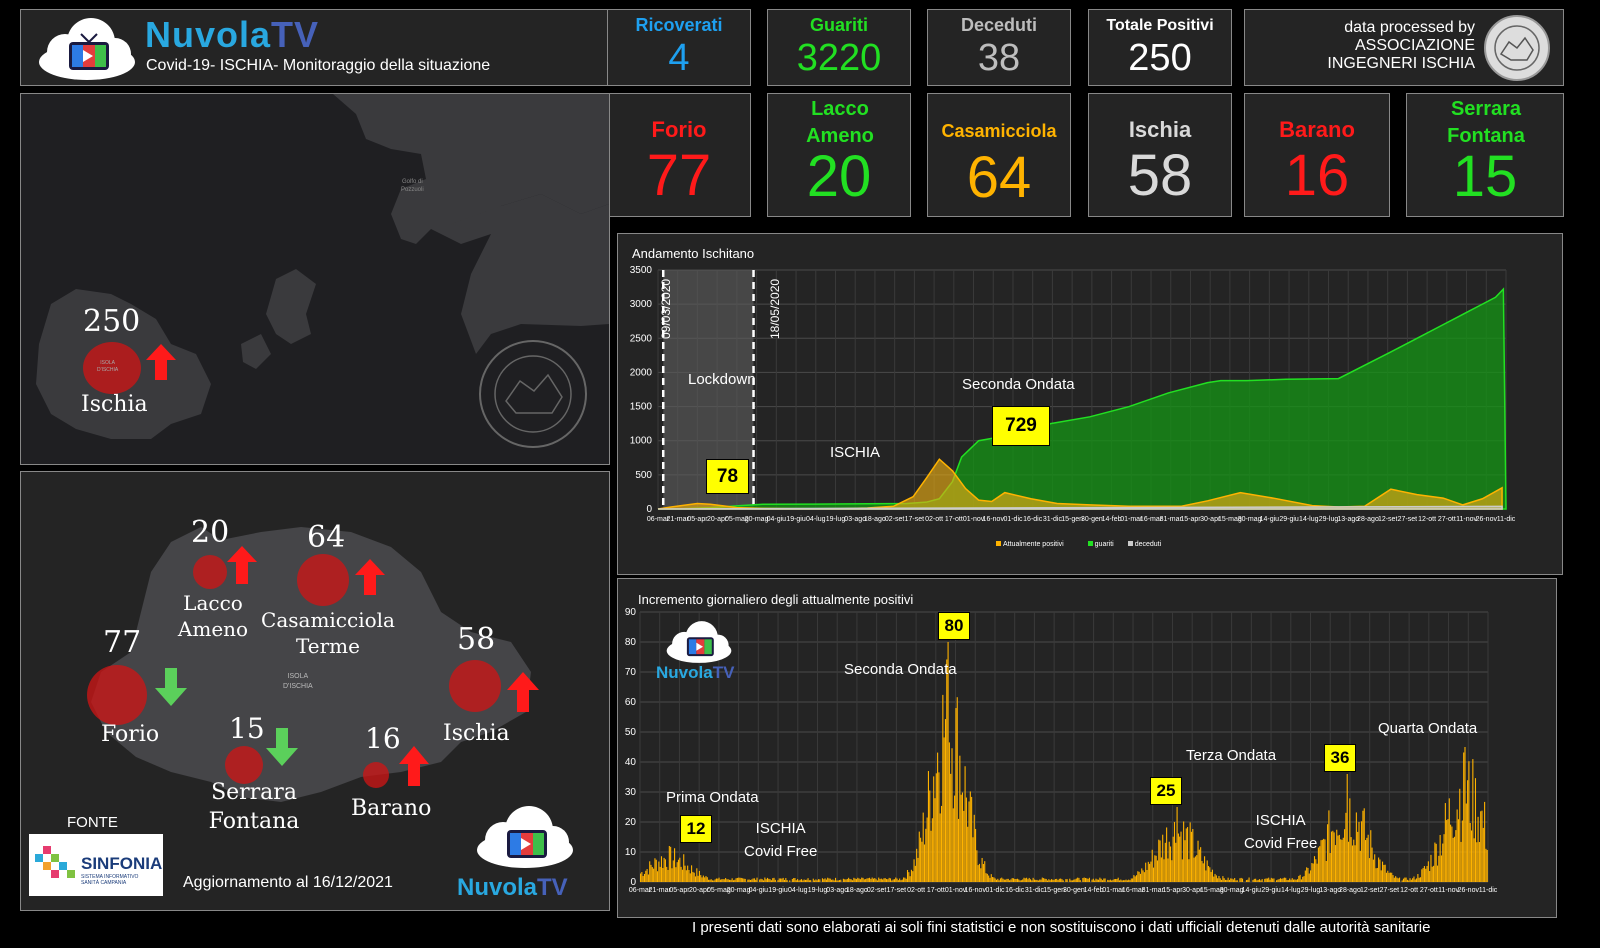  Describe the element at coordinates (1317, 129) in the screenshot. I see `town-label: Barano` at that location.